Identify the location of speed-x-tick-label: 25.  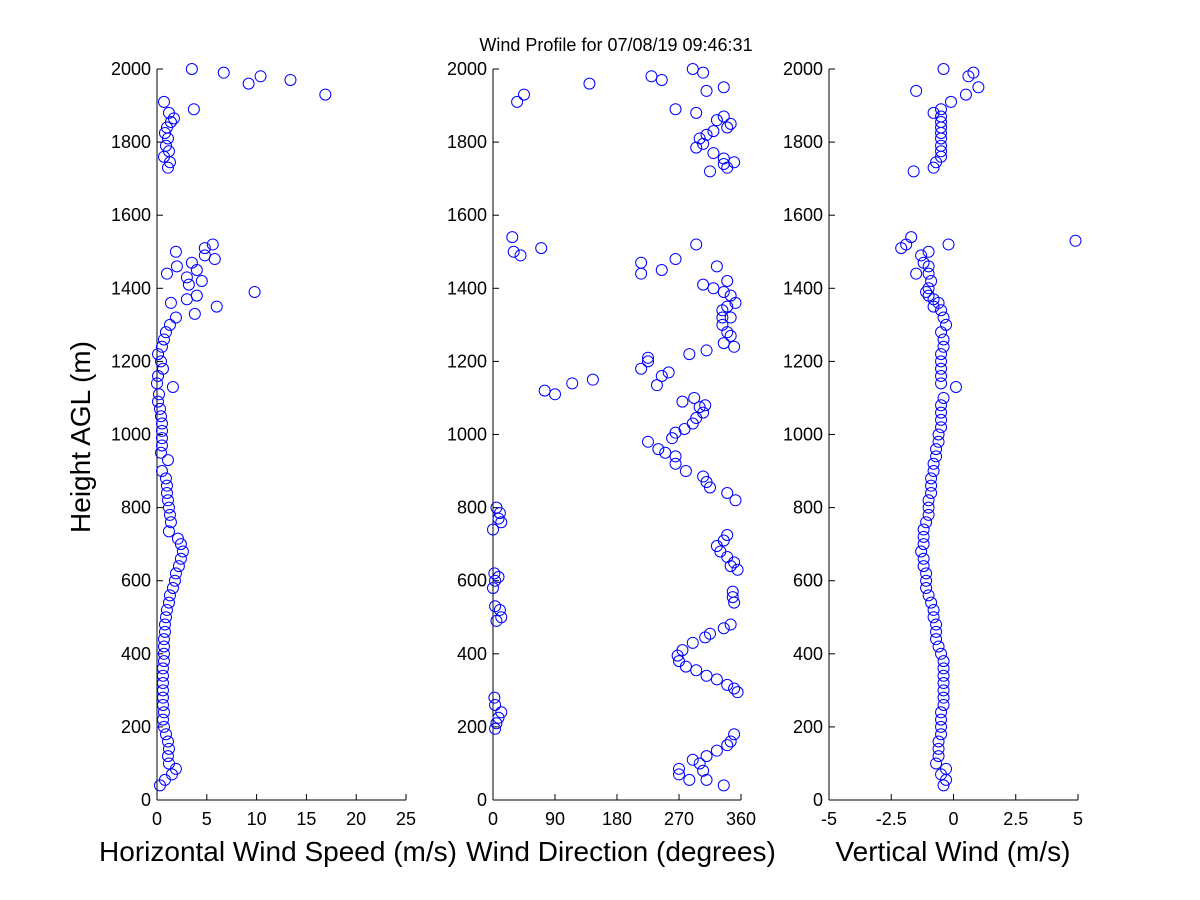
(406, 819).